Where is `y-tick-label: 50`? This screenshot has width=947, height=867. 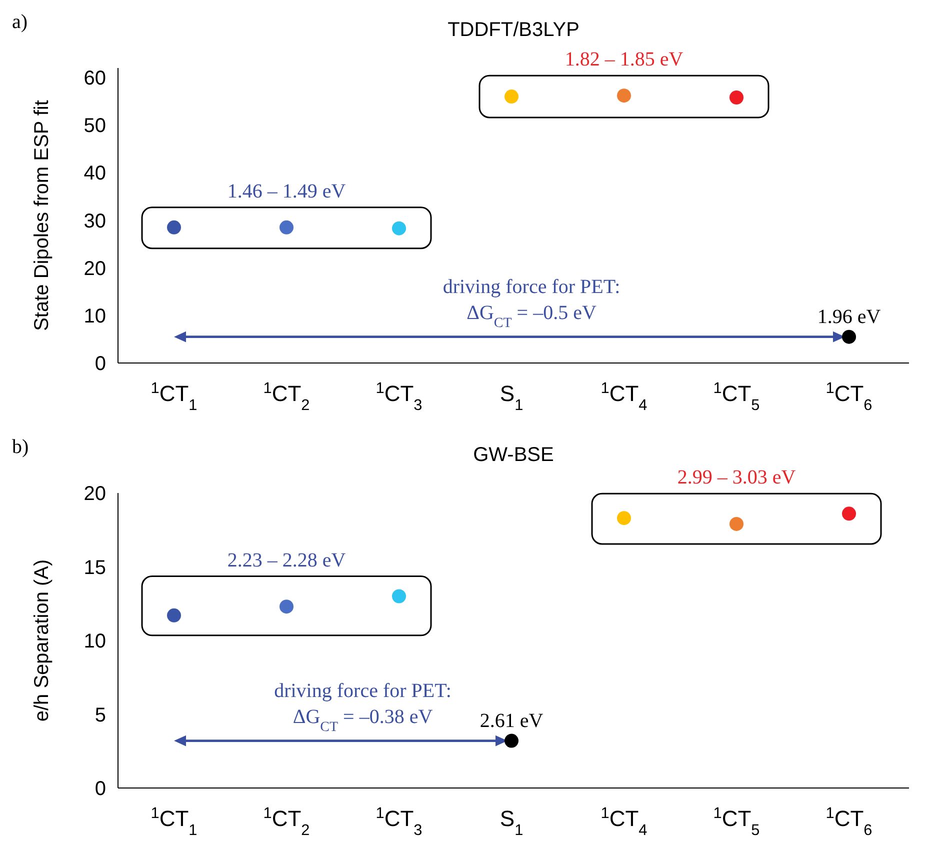
y-tick-label: 50 is located at coordinates (95, 126).